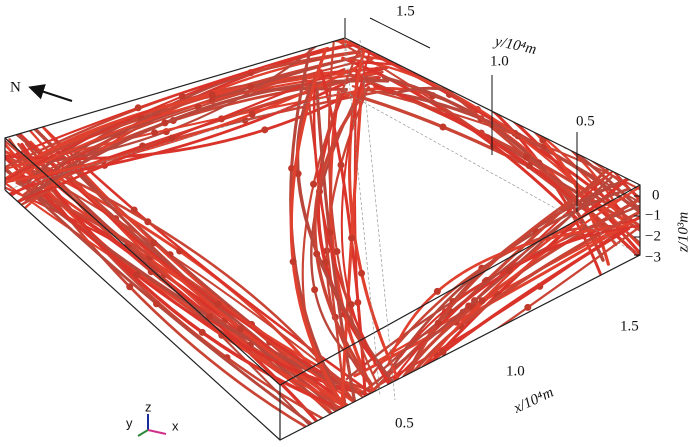 The height and width of the screenshot is (447, 700). I want to click on x-tick-label: 1.0, so click(515, 371).